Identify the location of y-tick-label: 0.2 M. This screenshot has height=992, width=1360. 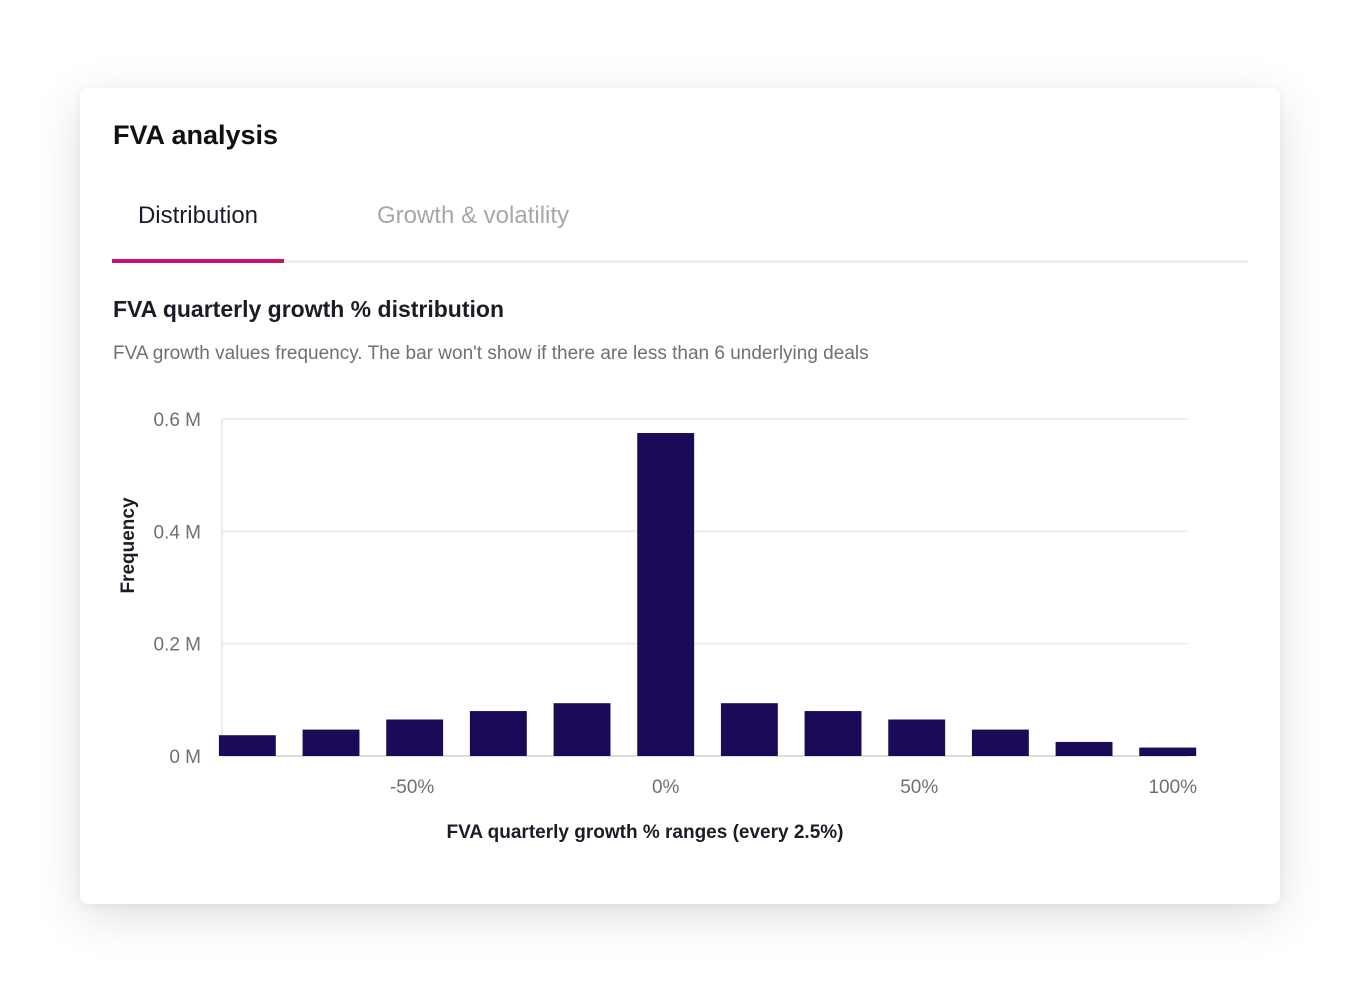
(177, 645).